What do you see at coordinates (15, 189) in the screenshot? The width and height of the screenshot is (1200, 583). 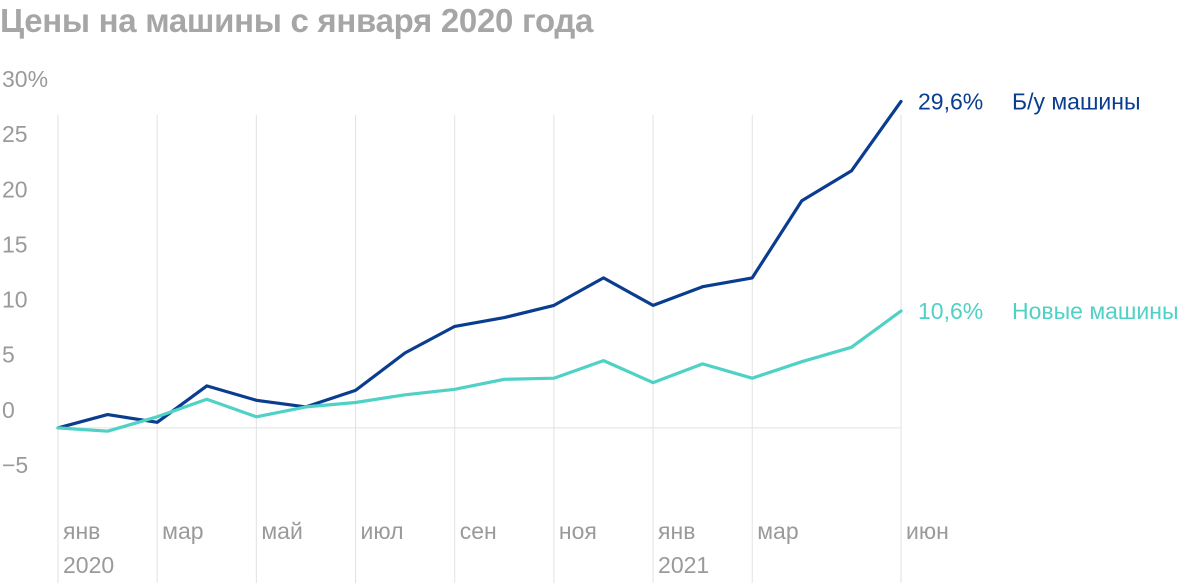 I see `y-tick-label: 20` at bounding box center [15, 189].